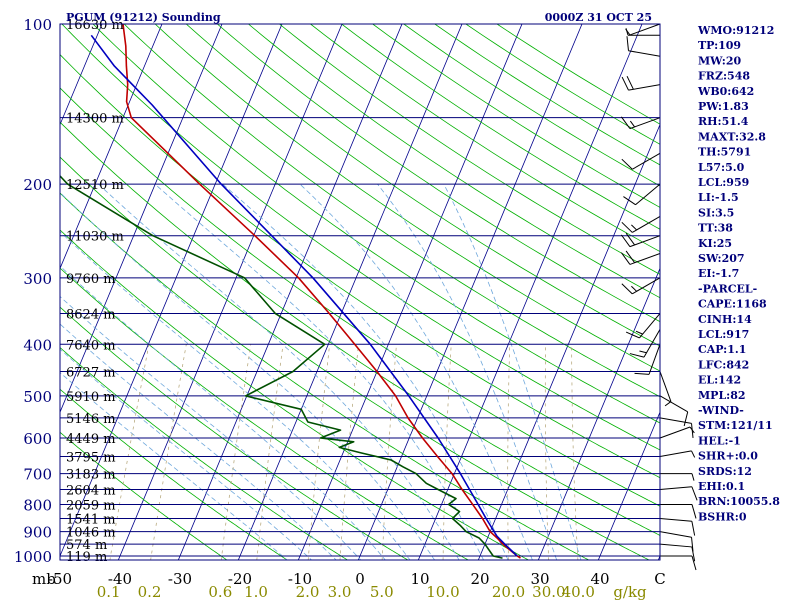 The image size is (800, 600). What do you see at coordinates (37, 185) in the screenshot?
I see `pressure-tick-label: 200` at bounding box center [37, 185].